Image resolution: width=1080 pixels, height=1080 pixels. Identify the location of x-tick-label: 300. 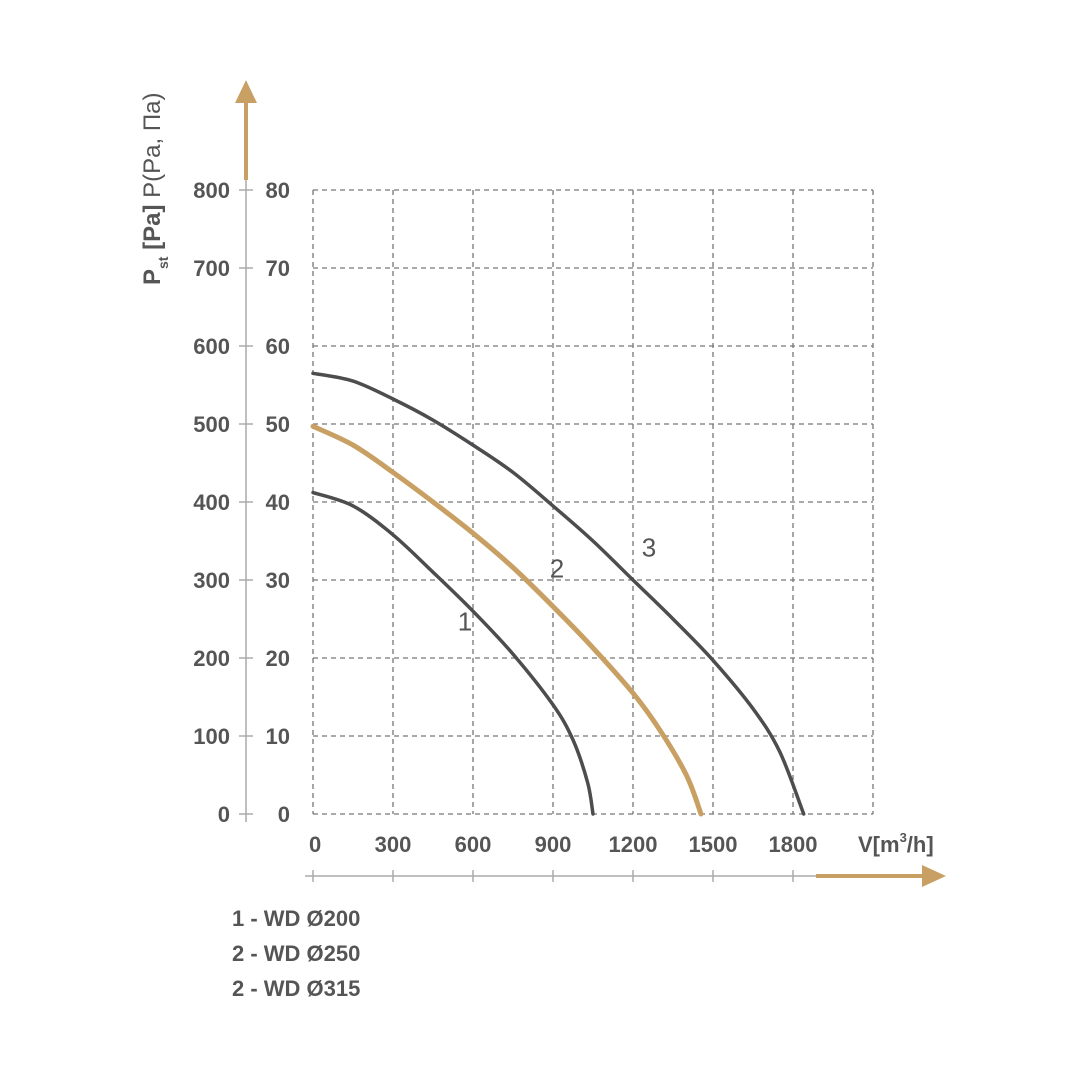
(393, 844).